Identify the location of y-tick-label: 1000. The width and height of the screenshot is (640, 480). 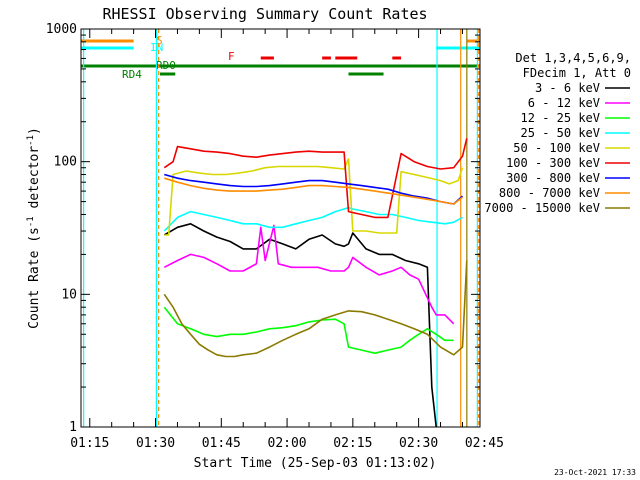
(61, 29).